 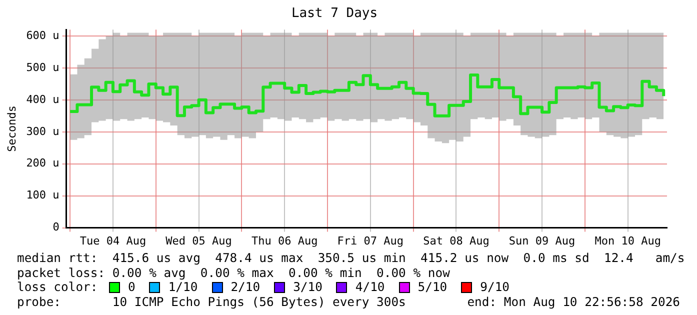 I want to click on y-tick-label: 200 u, so click(x=43, y=163).